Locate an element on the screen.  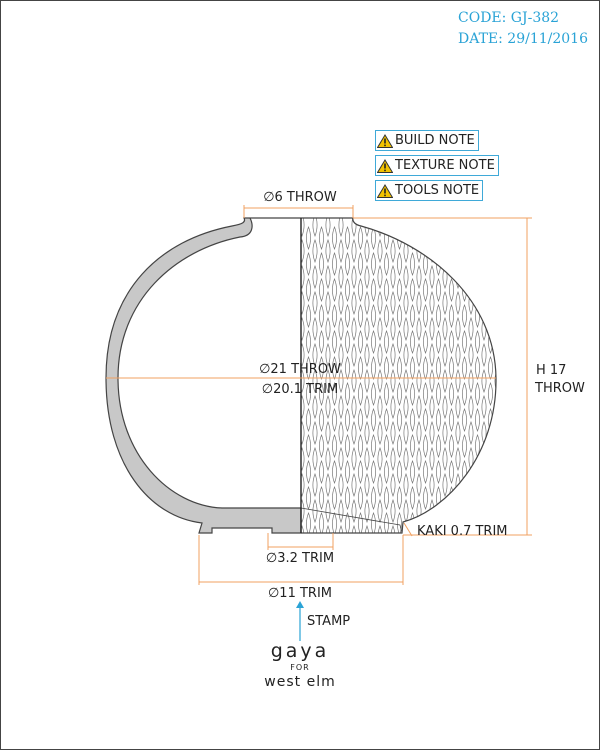
texture-note-button: TEXTURE NOTE is located at coordinates (437, 165).